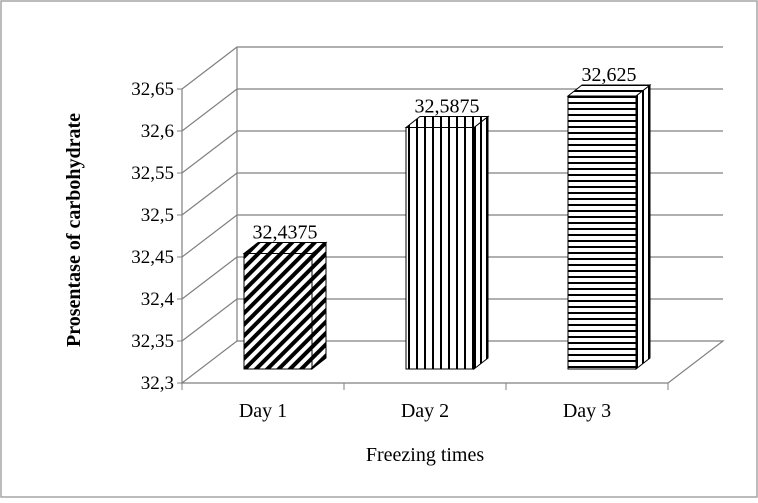 The width and height of the screenshot is (758, 503). I want to click on data-label: 32,4375, so click(285, 233).